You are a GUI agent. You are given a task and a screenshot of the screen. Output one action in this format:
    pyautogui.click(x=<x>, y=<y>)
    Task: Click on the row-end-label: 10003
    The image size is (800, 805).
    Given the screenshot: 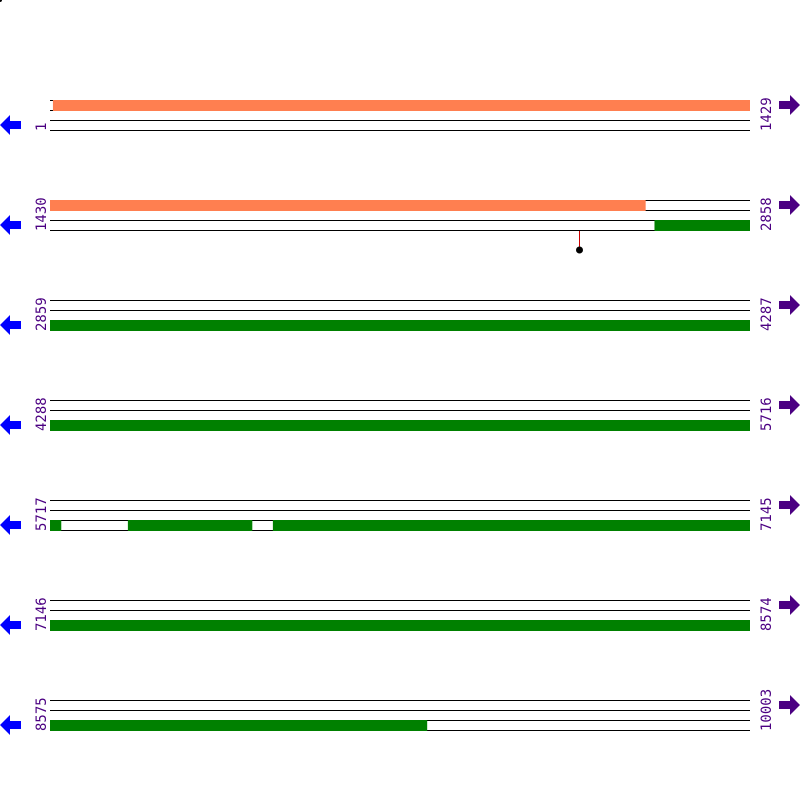 What is the action you would take?
    pyautogui.click(x=767, y=710)
    